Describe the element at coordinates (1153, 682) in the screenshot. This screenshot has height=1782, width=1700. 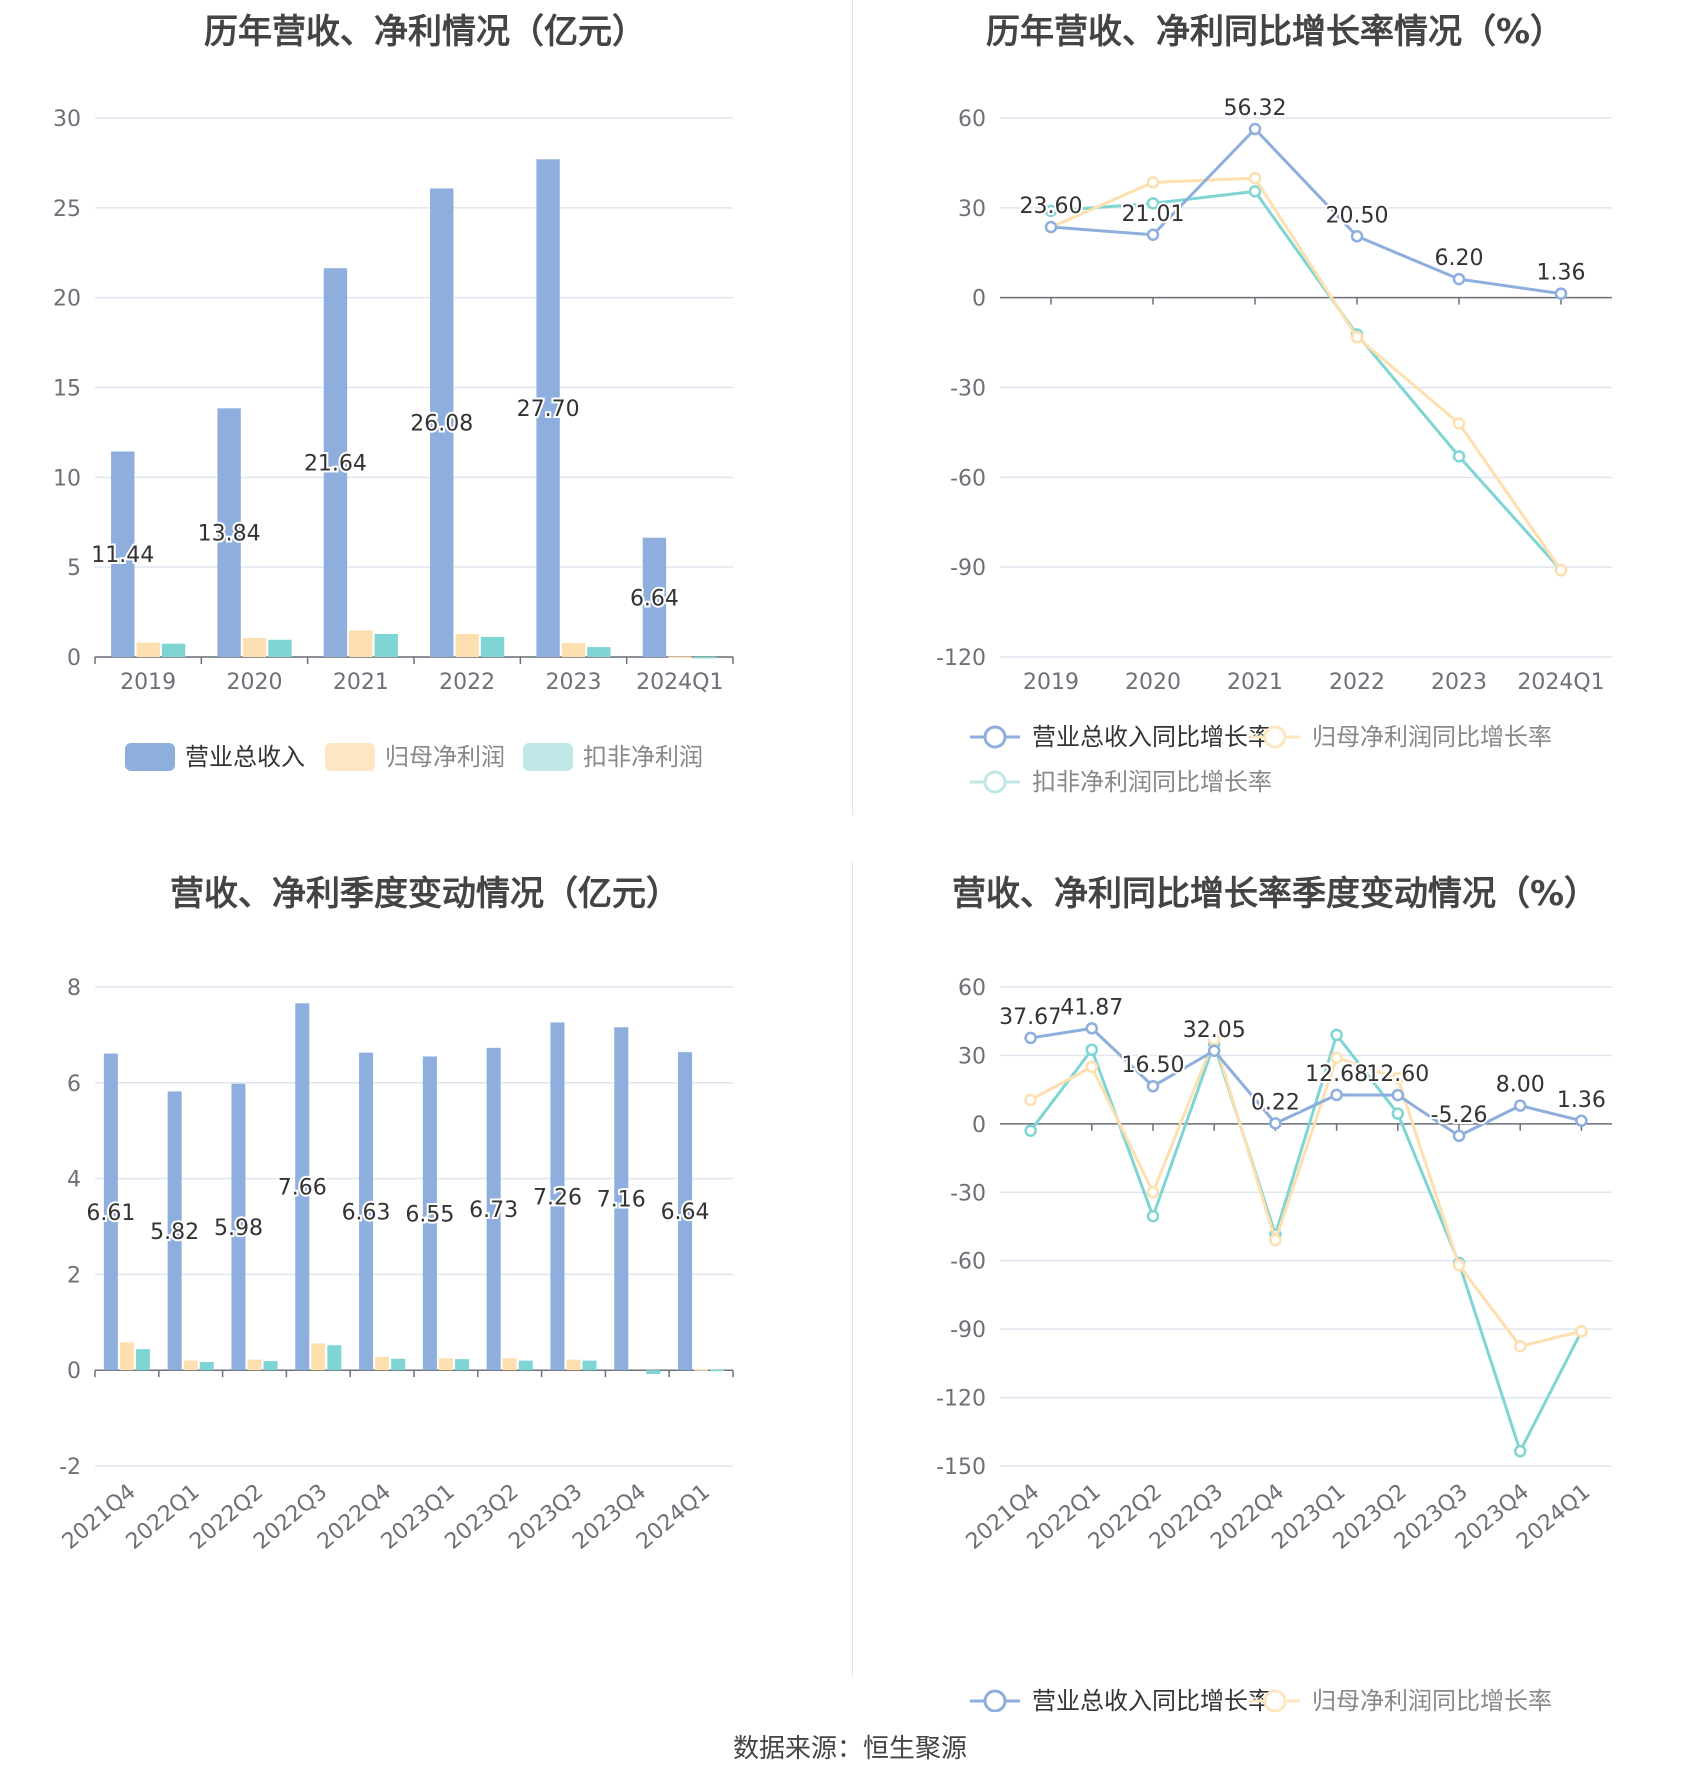
I see `x-tick-label: 2020` at that location.